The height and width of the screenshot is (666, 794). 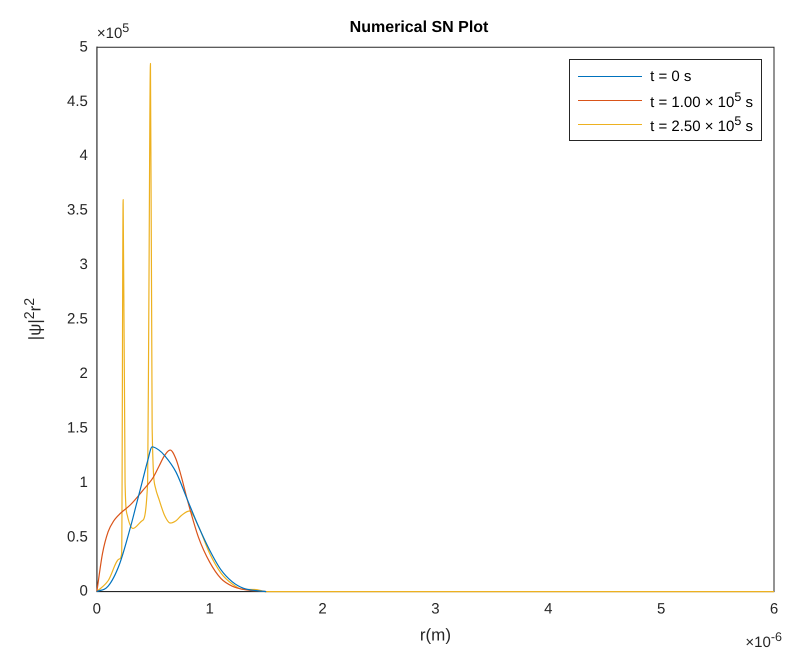 I want to click on y-tick-label: 2.5, so click(x=77, y=319).